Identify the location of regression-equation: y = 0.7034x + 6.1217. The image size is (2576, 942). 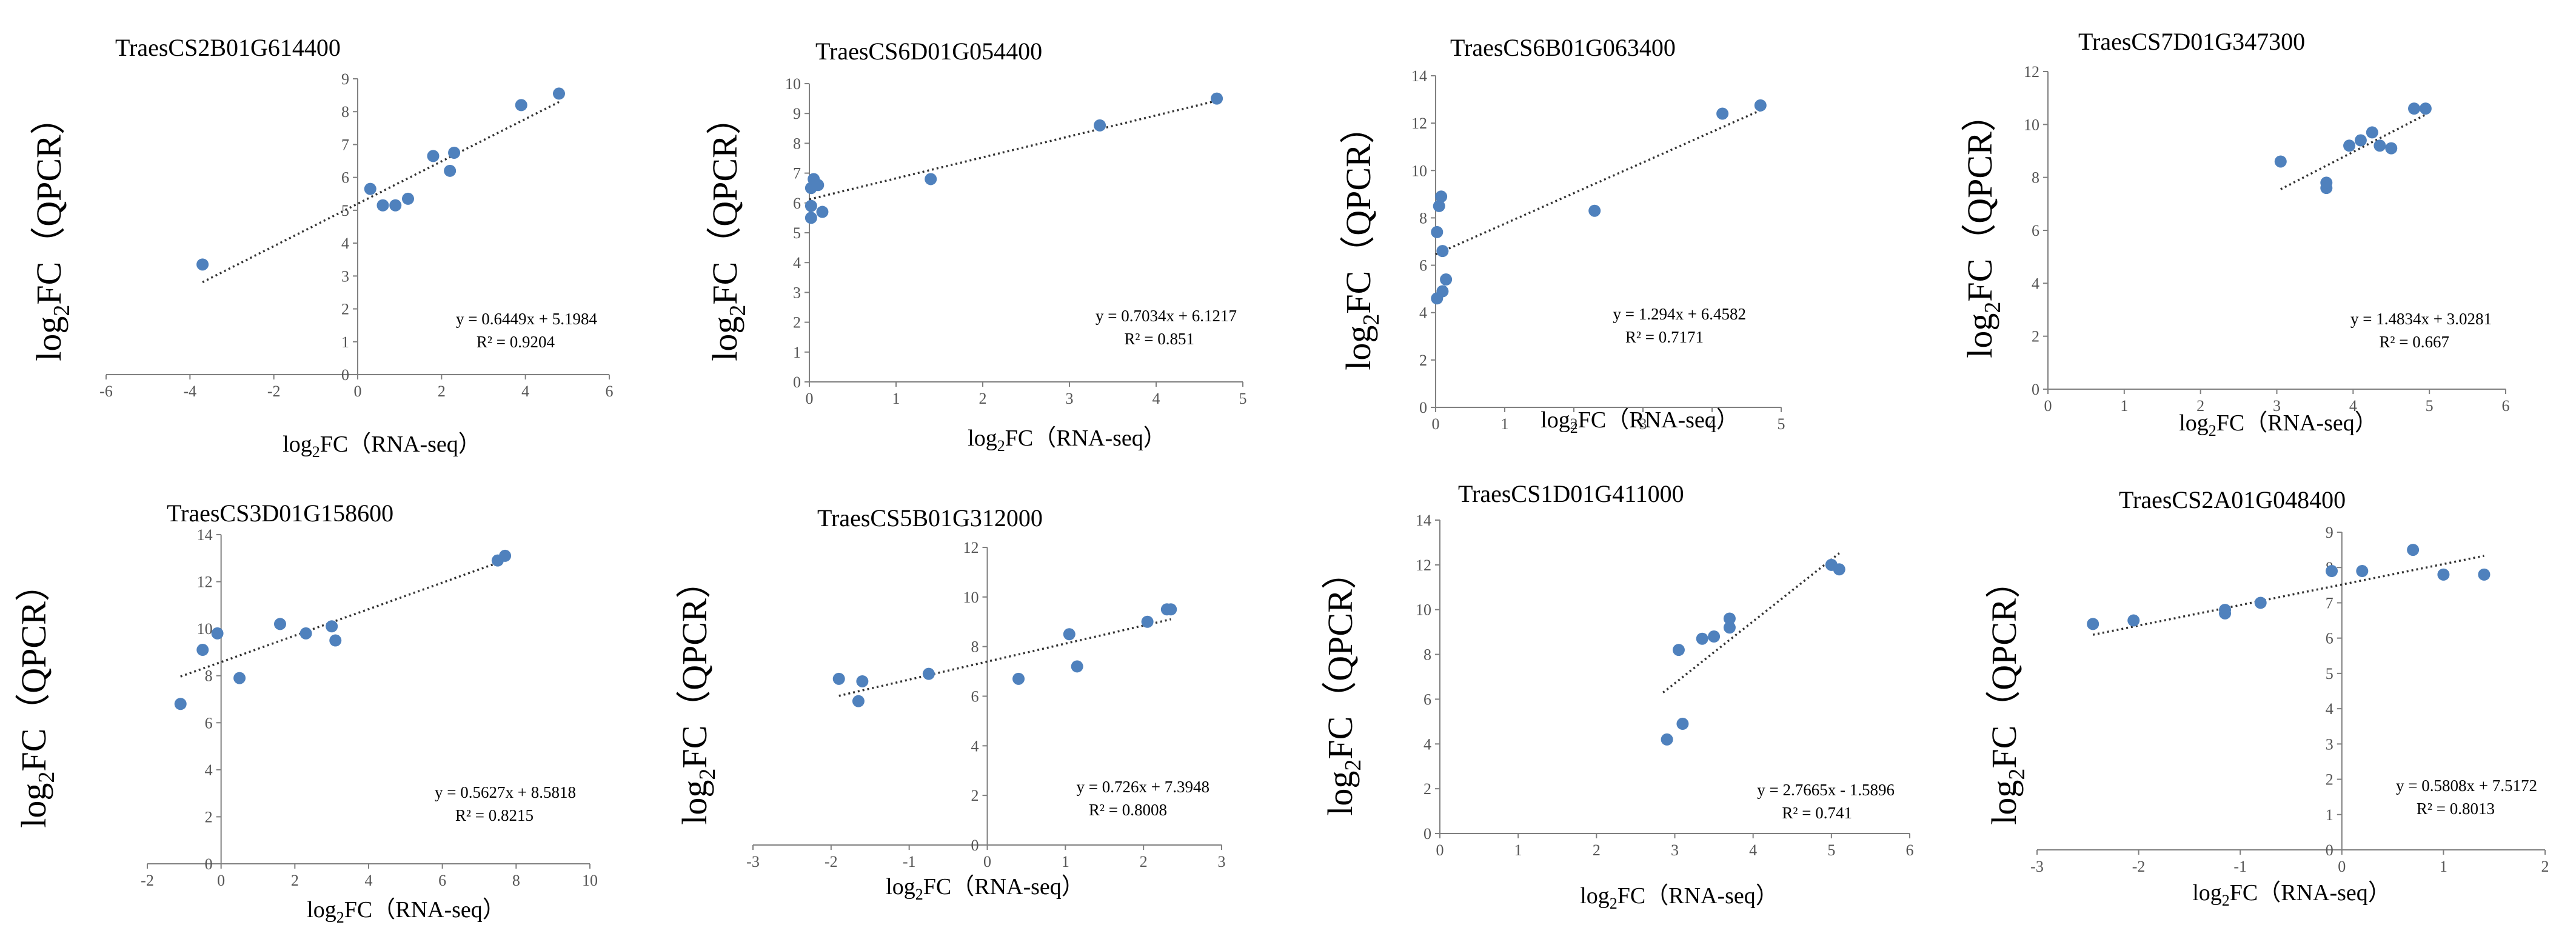
(1166, 316).